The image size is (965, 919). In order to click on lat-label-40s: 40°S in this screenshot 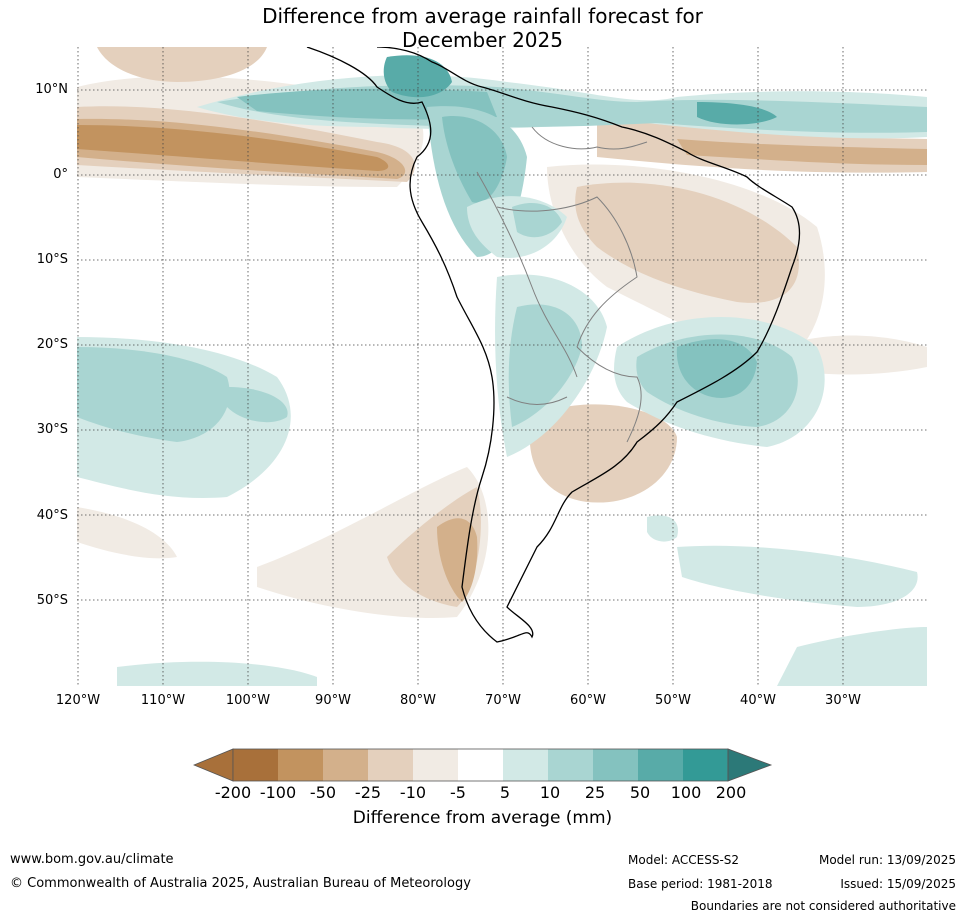, I will do `click(52, 515)`.